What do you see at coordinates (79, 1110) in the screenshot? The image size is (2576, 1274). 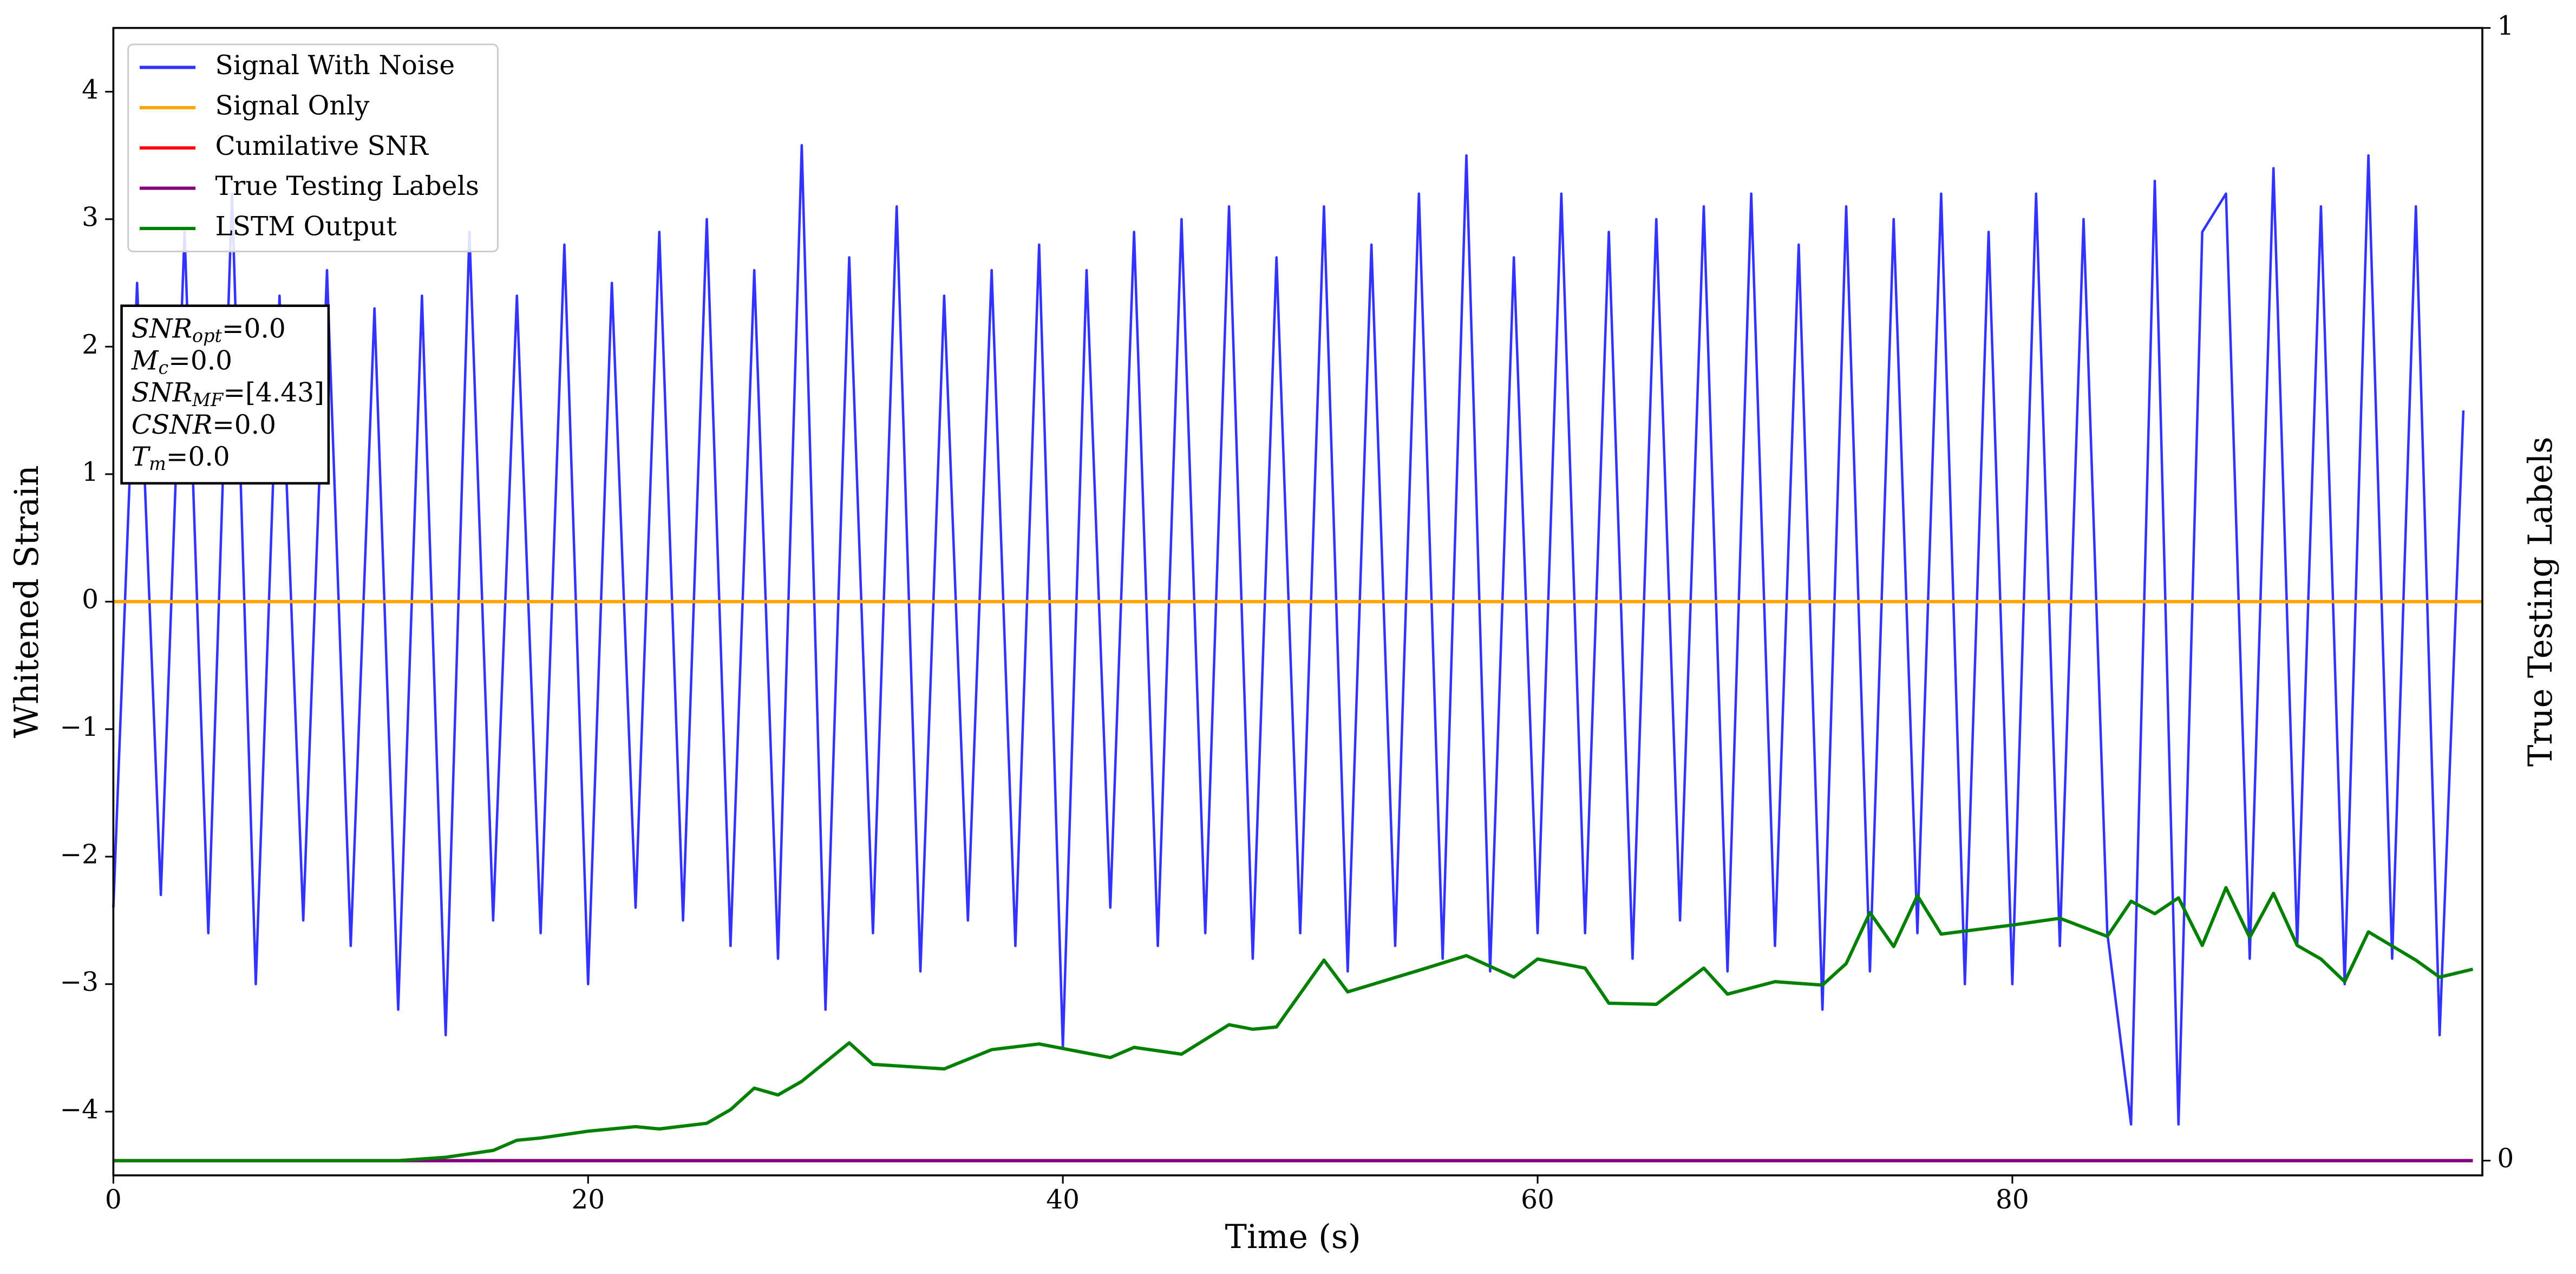 I see `y-tick-label: −4` at bounding box center [79, 1110].